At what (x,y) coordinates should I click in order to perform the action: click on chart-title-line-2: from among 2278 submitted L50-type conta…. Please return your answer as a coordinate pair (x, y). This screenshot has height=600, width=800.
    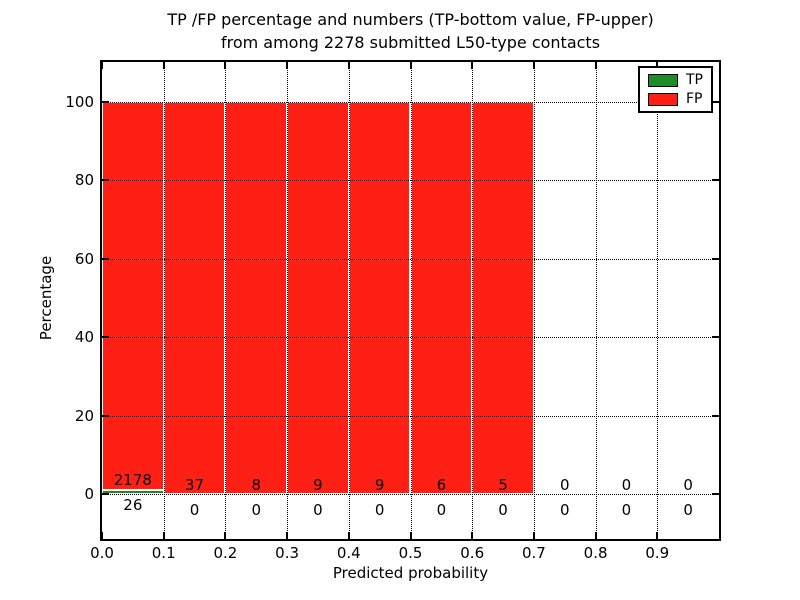
    Looking at the image, I should click on (410, 42).